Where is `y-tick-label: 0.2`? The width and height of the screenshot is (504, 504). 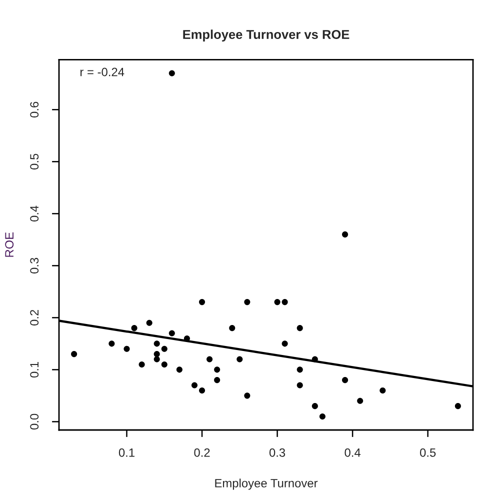
y-tick-label: 0.2 is located at coordinates (34, 318).